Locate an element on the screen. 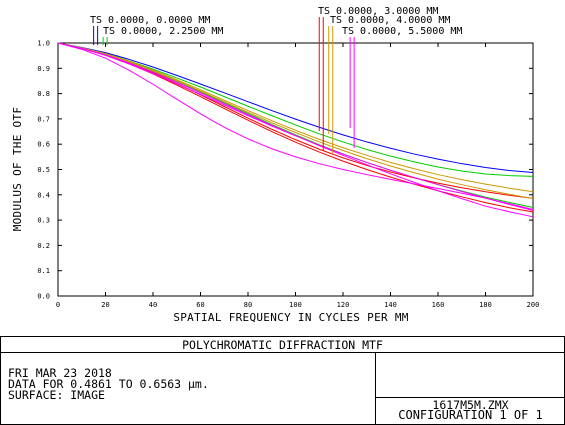 This screenshot has width=565, height=425. footer-title-bar is located at coordinates (282, 344).